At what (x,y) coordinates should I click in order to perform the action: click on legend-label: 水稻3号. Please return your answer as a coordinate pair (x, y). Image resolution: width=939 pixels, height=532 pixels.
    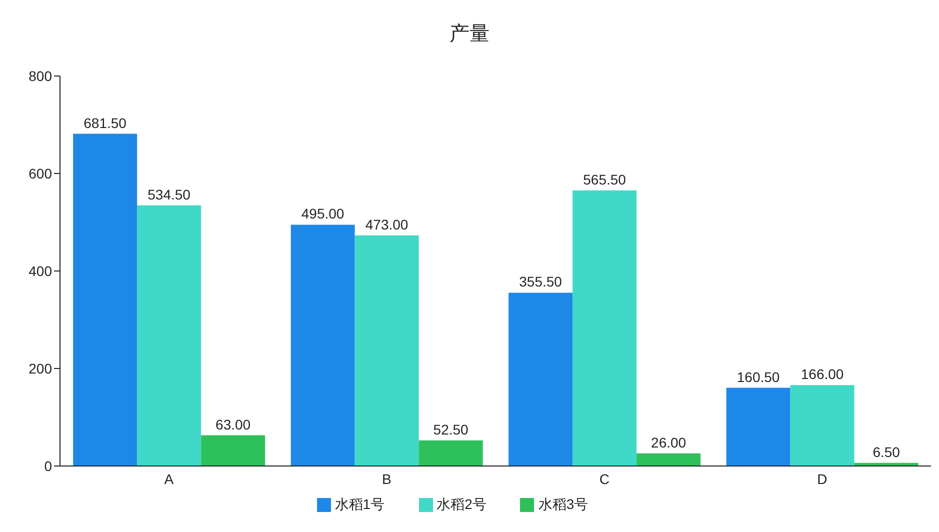
    Looking at the image, I should click on (563, 504).